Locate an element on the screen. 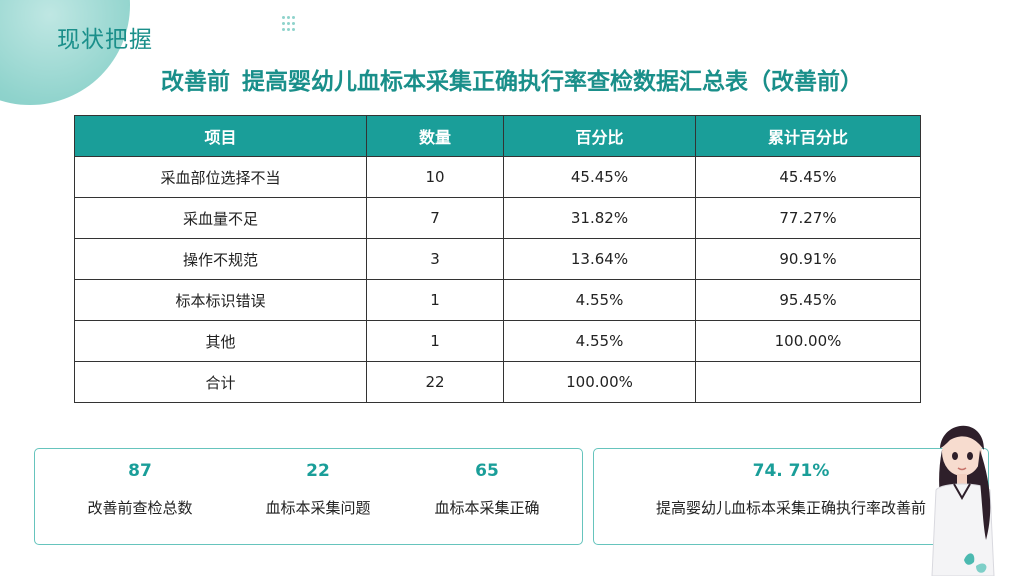 Image resolution: width=1024 pixels, height=576 pixels. page-title: 改善前 提高婴幼儿血标本采集正确执行率查检数据汇总表（改善前） is located at coordinates (512, 79).